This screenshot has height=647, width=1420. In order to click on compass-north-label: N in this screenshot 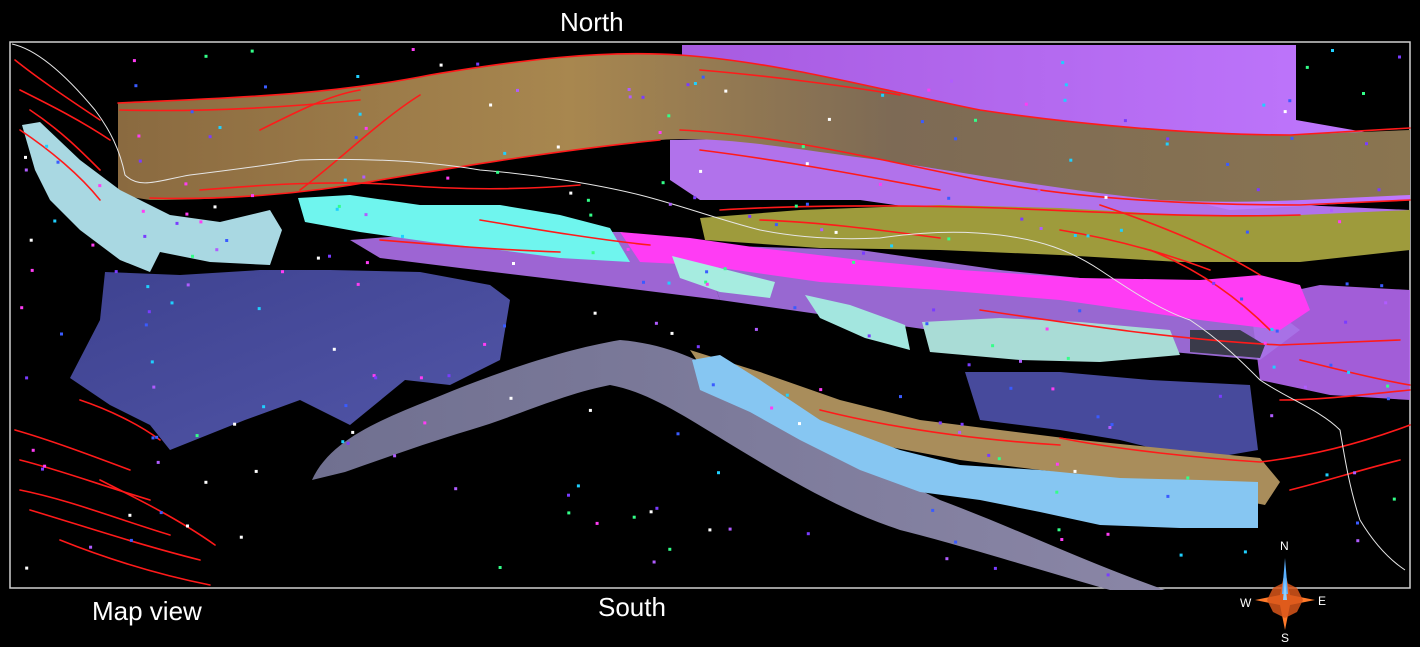, I will do `click(1284, 546)`.